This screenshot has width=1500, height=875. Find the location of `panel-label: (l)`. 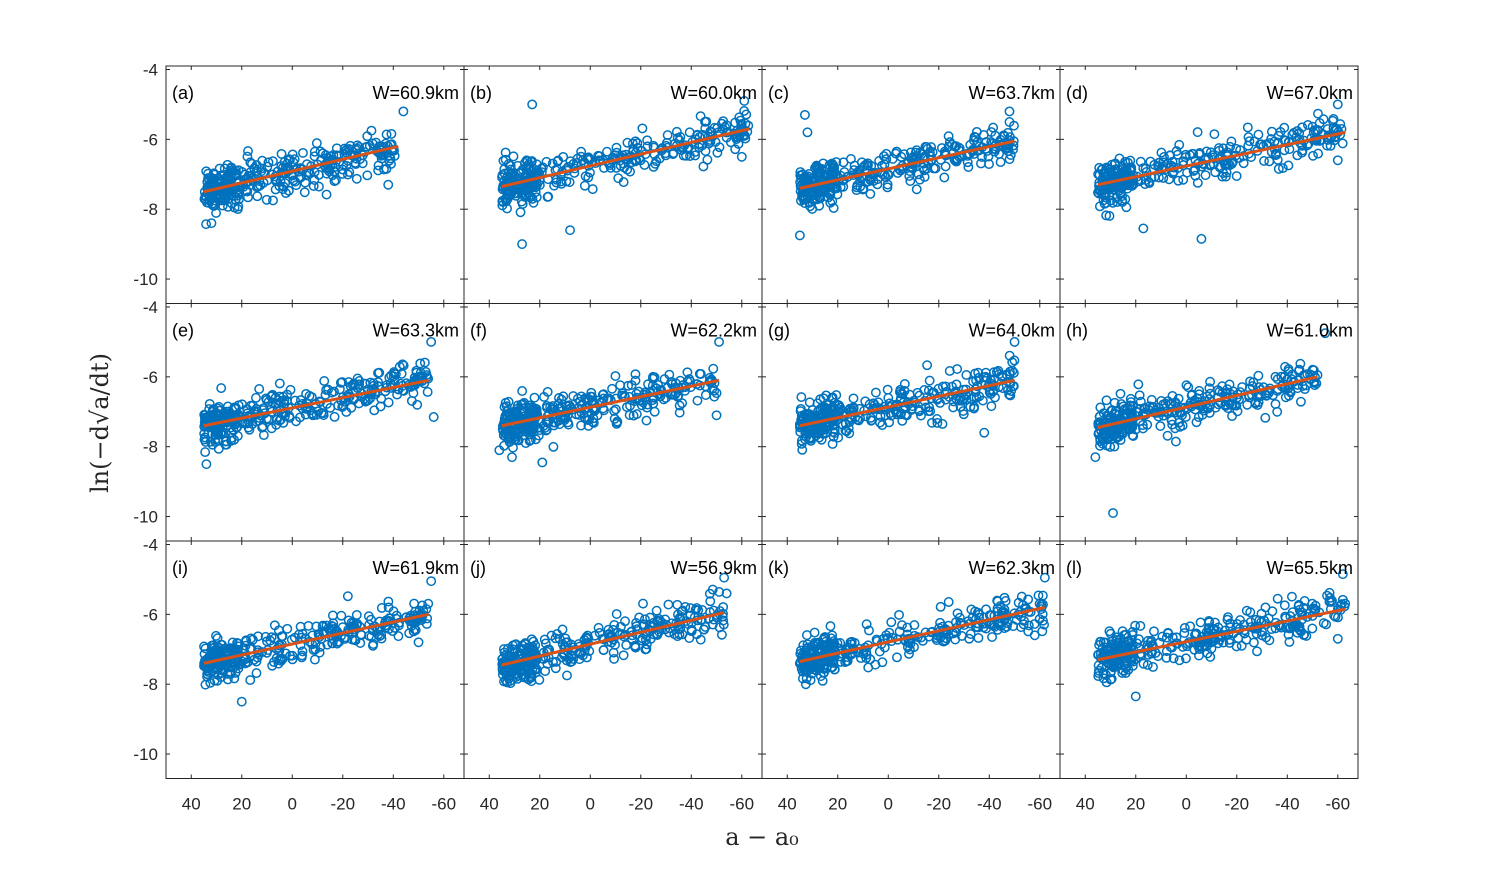

panel-label: (l) is located at coordinates (1074, 568).